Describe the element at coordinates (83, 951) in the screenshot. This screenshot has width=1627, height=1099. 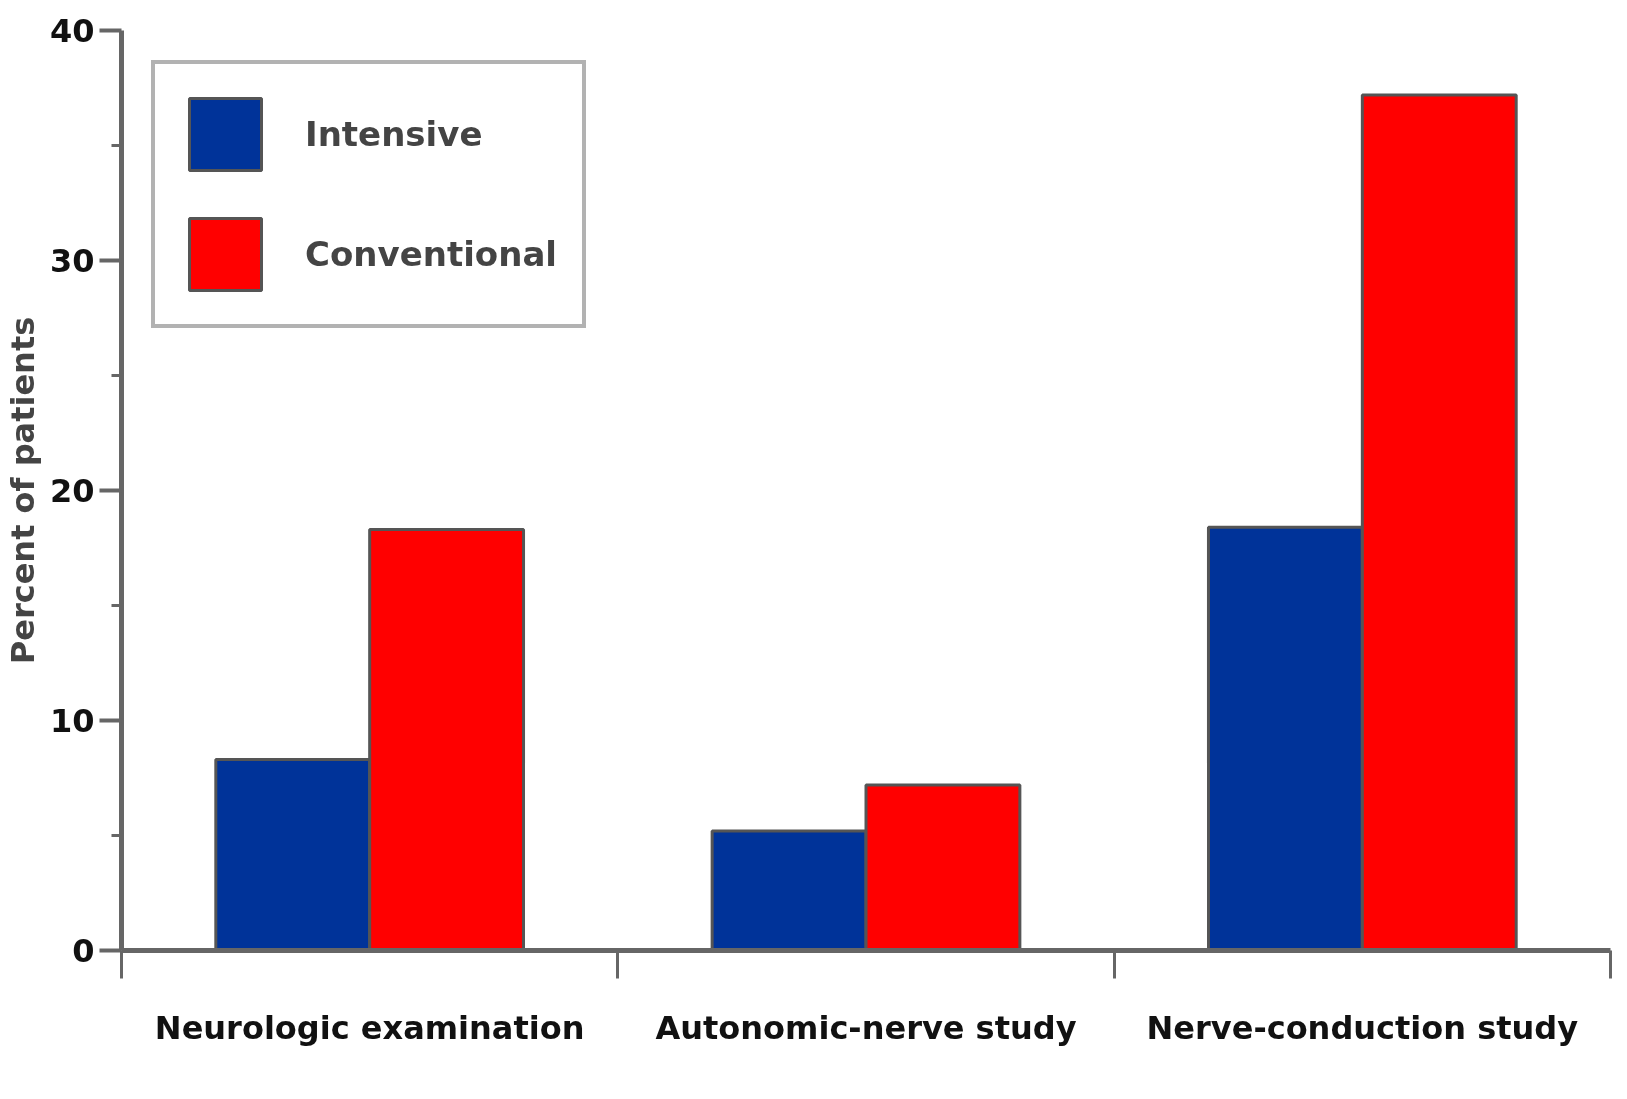
I see `y-tick-label: 0` at that location.